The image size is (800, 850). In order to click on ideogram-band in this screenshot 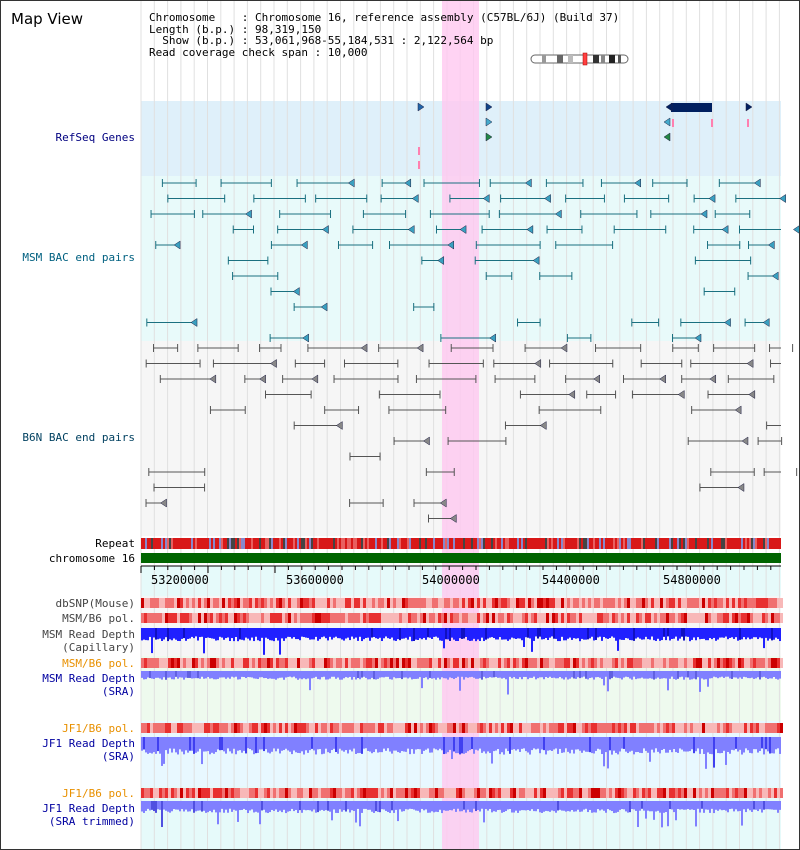, I will do `click(570, 59)`.